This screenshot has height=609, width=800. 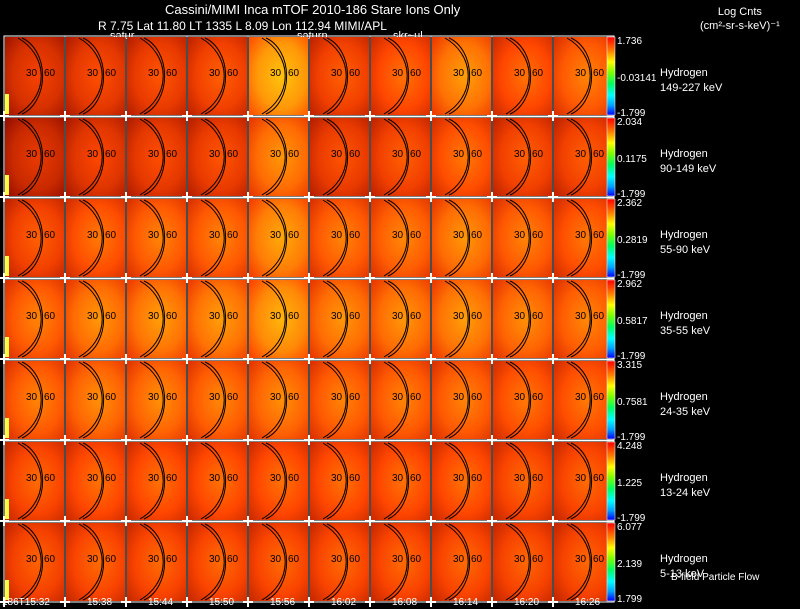 I want to click on units-line-1: Log Cnts, so click(x=739, y=12).